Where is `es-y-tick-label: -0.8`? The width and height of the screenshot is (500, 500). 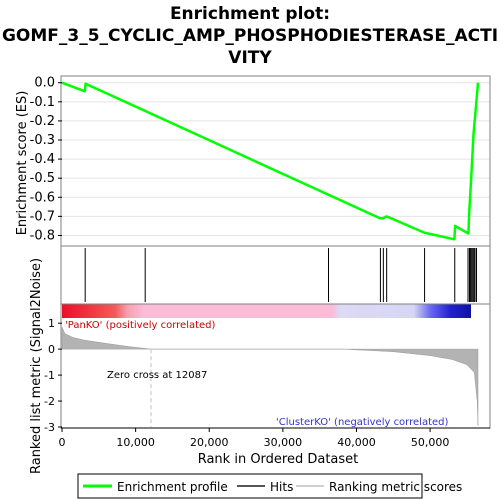 es-y-tick-label: -0.8 is located at coordinates (42, 235).